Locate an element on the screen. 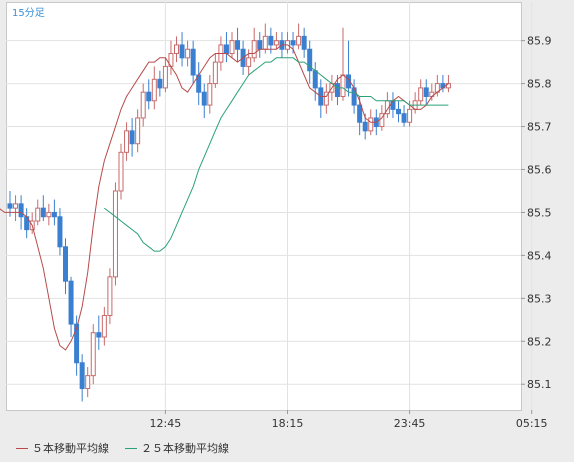  legend-label-ma5: ５本移動平均線 is located at coordinates (70, 448).